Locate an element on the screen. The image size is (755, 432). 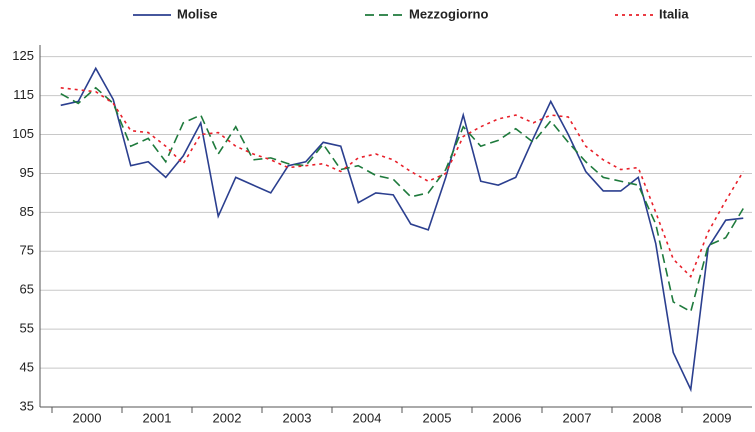
x-tick-label: 2009 is located at coordinates (717, 417).